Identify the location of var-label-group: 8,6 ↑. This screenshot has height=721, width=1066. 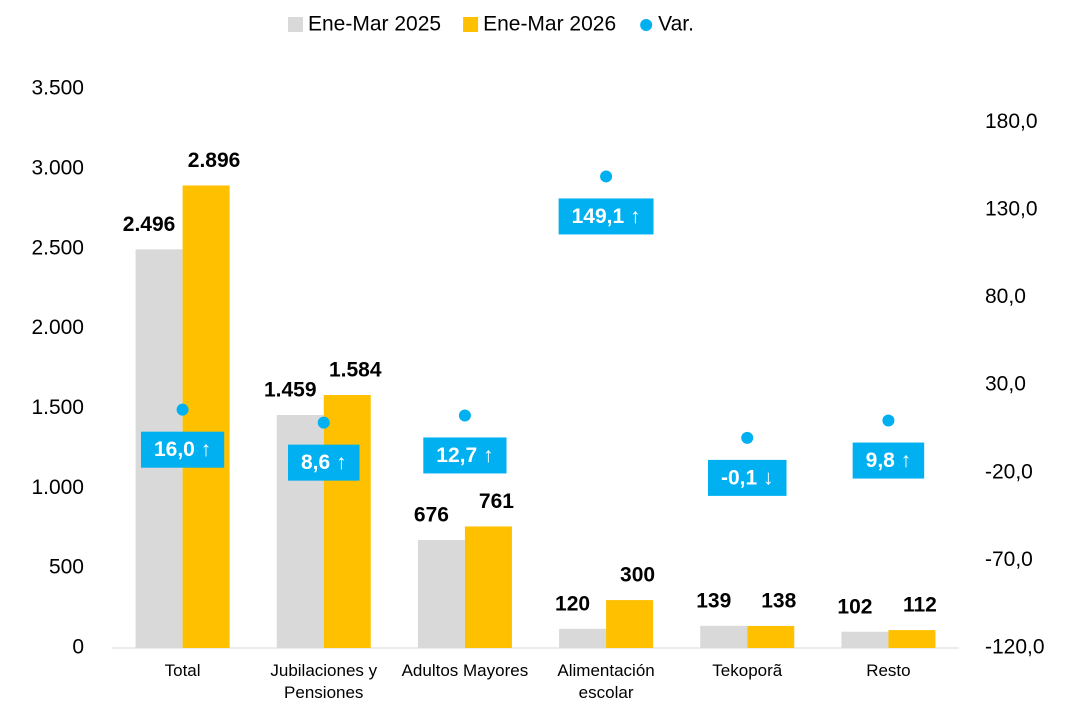
(323, 462).